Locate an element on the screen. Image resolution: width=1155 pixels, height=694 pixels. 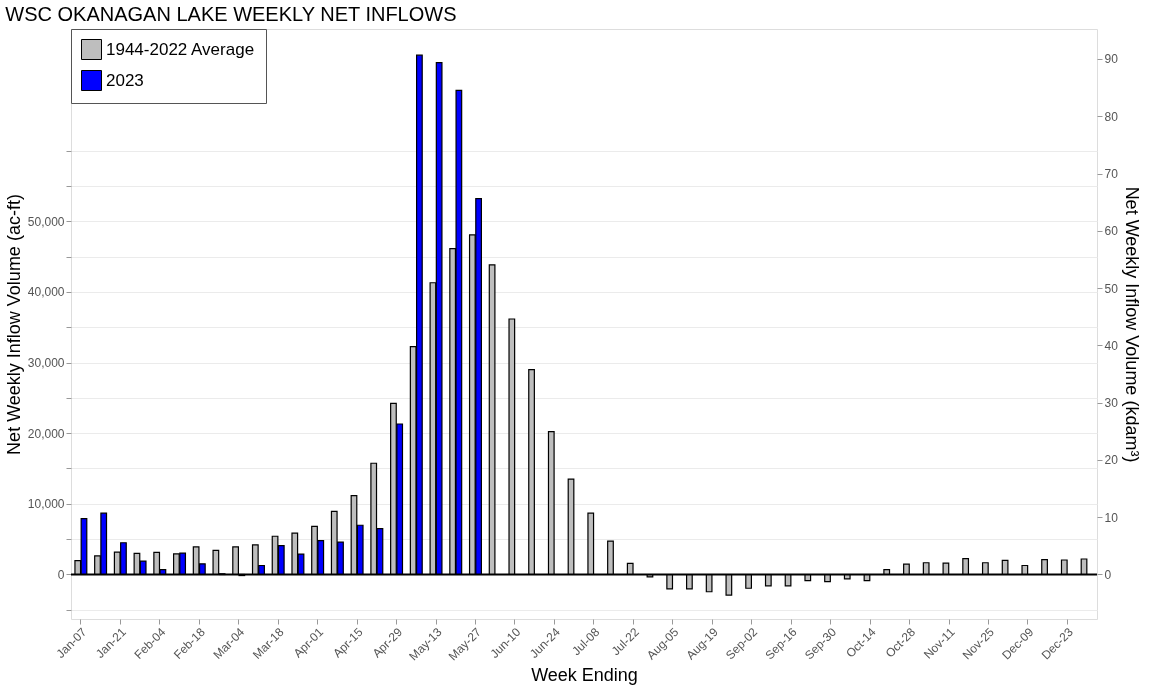
y2-tick-label: 10 is located at coordinates (1111, 517).